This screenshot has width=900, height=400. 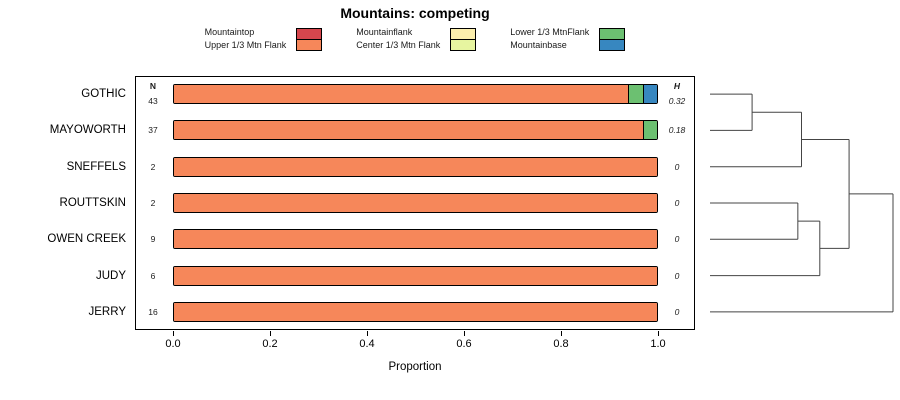 What do you see at coordinates (87, 130) in the screenshot?
I see `category-label: MAYOWORTH` at bounding box center [87, 130].